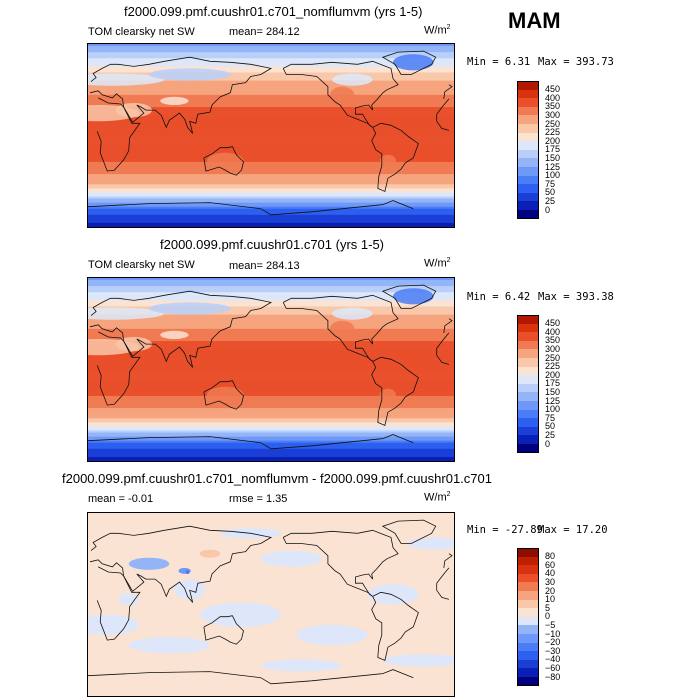 Image resolution: width=700 pixels, height=700 pixels. Describe the element at coordinates (553, 633) in the screenshot. I see `colorbar-tick-label: −10` at that location.